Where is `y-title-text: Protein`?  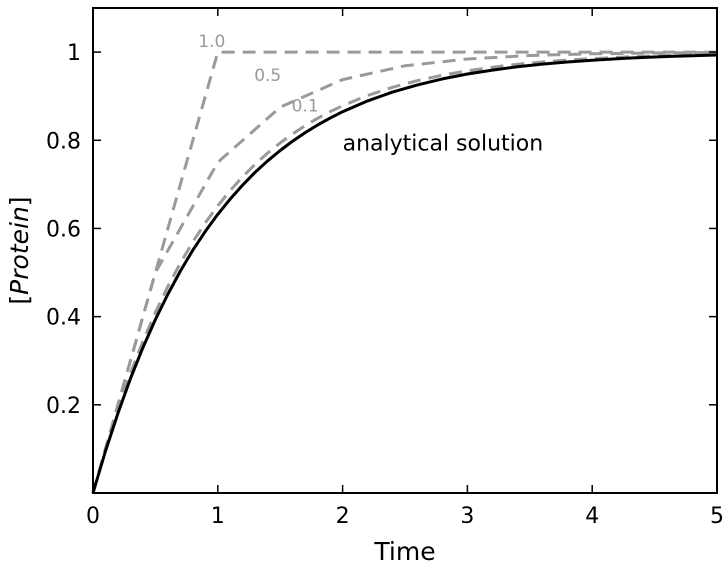
y-title-text: Protein is located at coordinates (19, 250).